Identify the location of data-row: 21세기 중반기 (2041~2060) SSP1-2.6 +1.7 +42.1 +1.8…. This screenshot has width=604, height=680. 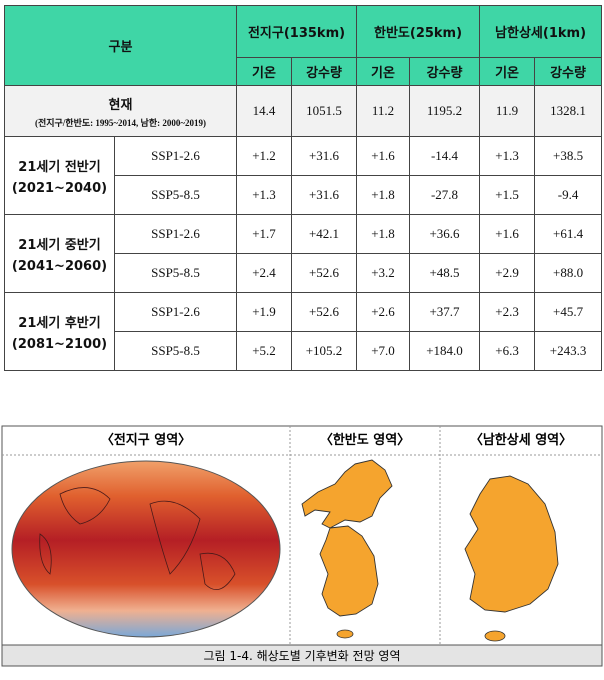
(303, 253).